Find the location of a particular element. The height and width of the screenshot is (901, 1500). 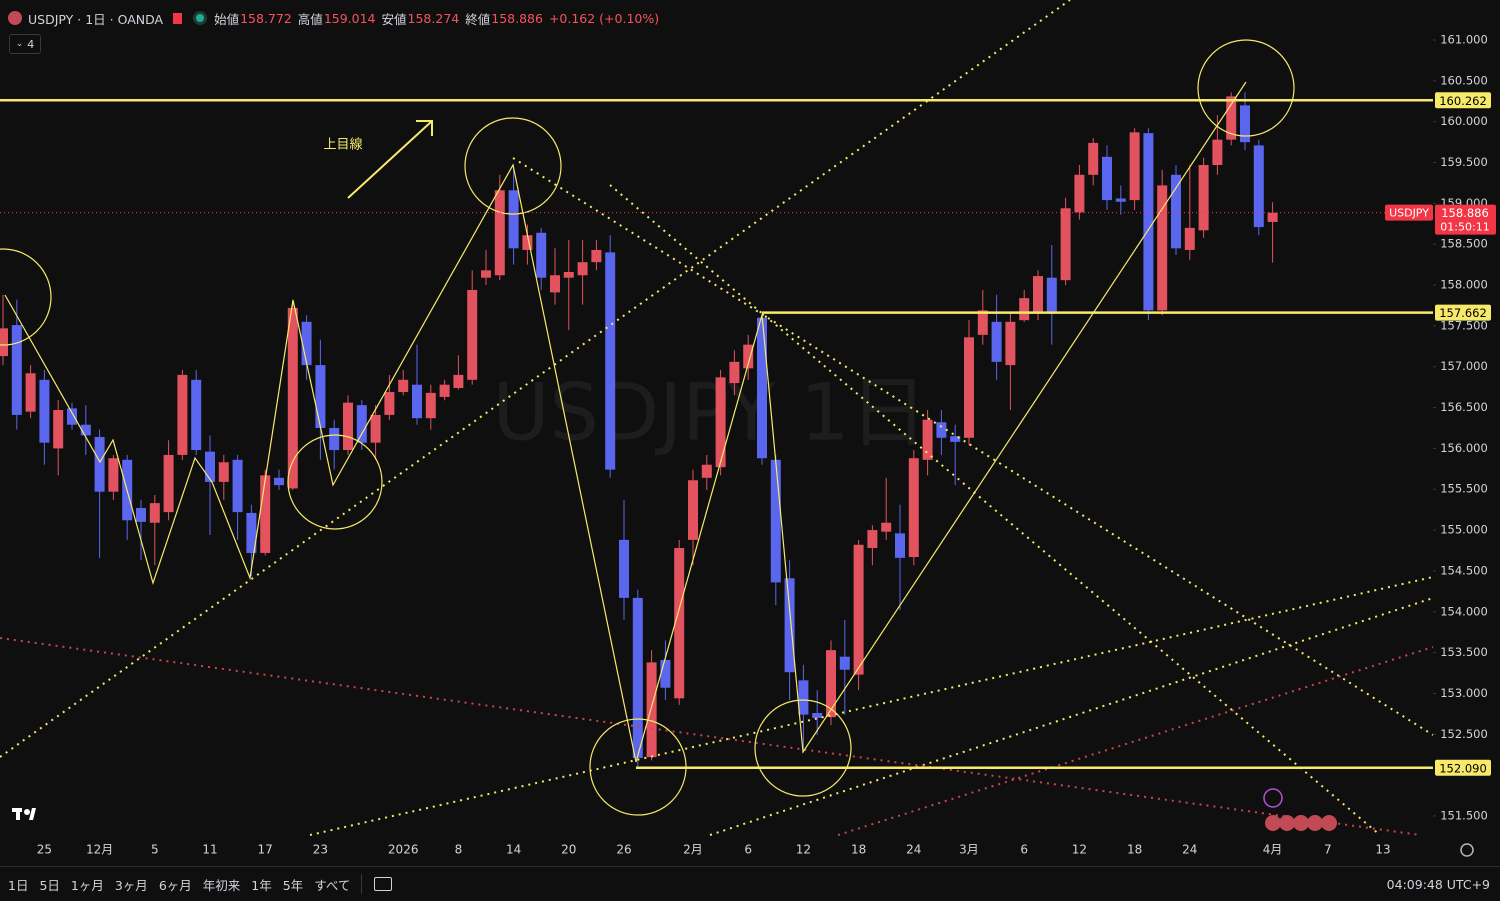

symbol-tag is located at coordinates (1409, 212).